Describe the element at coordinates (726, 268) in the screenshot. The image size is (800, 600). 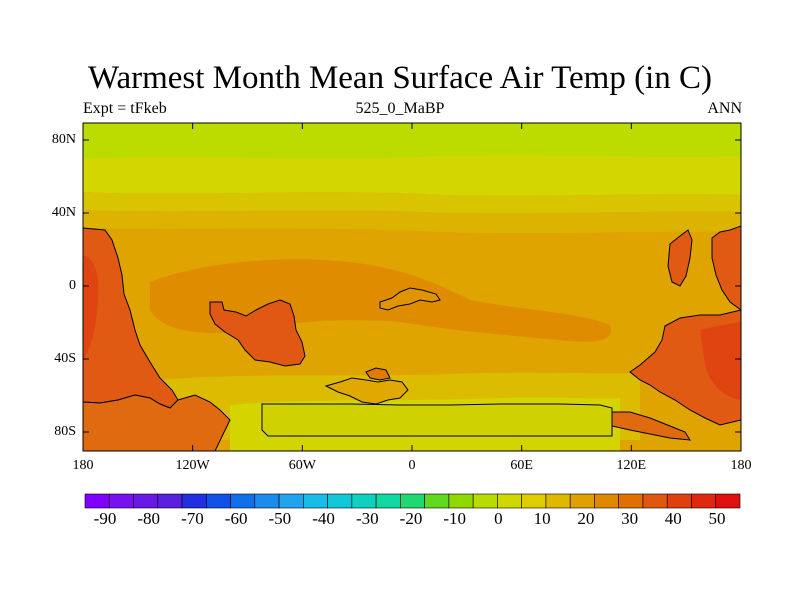
I see `landmass-northeast` at that location.